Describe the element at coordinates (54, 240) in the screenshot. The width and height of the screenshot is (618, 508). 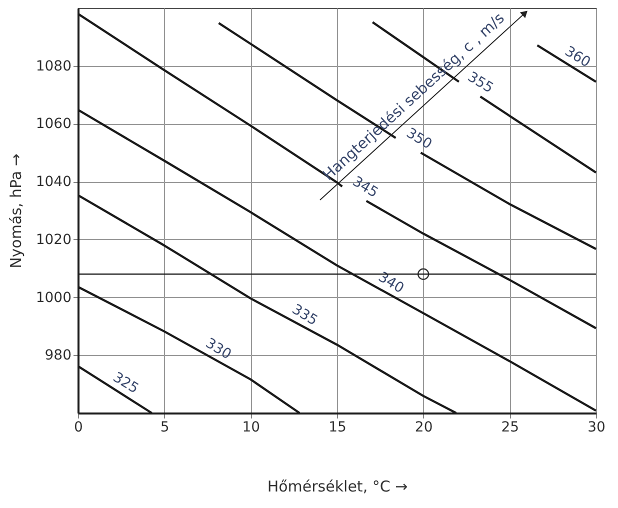
I see `y-tick-label: 1020` at that location.